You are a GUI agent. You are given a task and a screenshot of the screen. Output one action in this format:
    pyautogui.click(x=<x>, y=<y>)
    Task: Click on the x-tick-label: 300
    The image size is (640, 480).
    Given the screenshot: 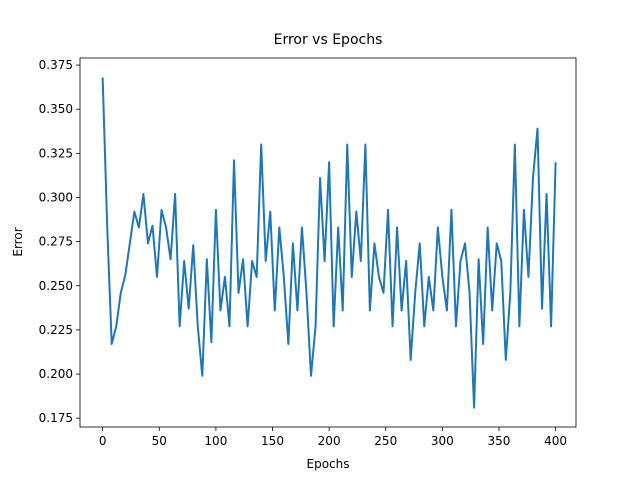 What is the action you would take?
    pyautogui.click(x=442, y=441)
    